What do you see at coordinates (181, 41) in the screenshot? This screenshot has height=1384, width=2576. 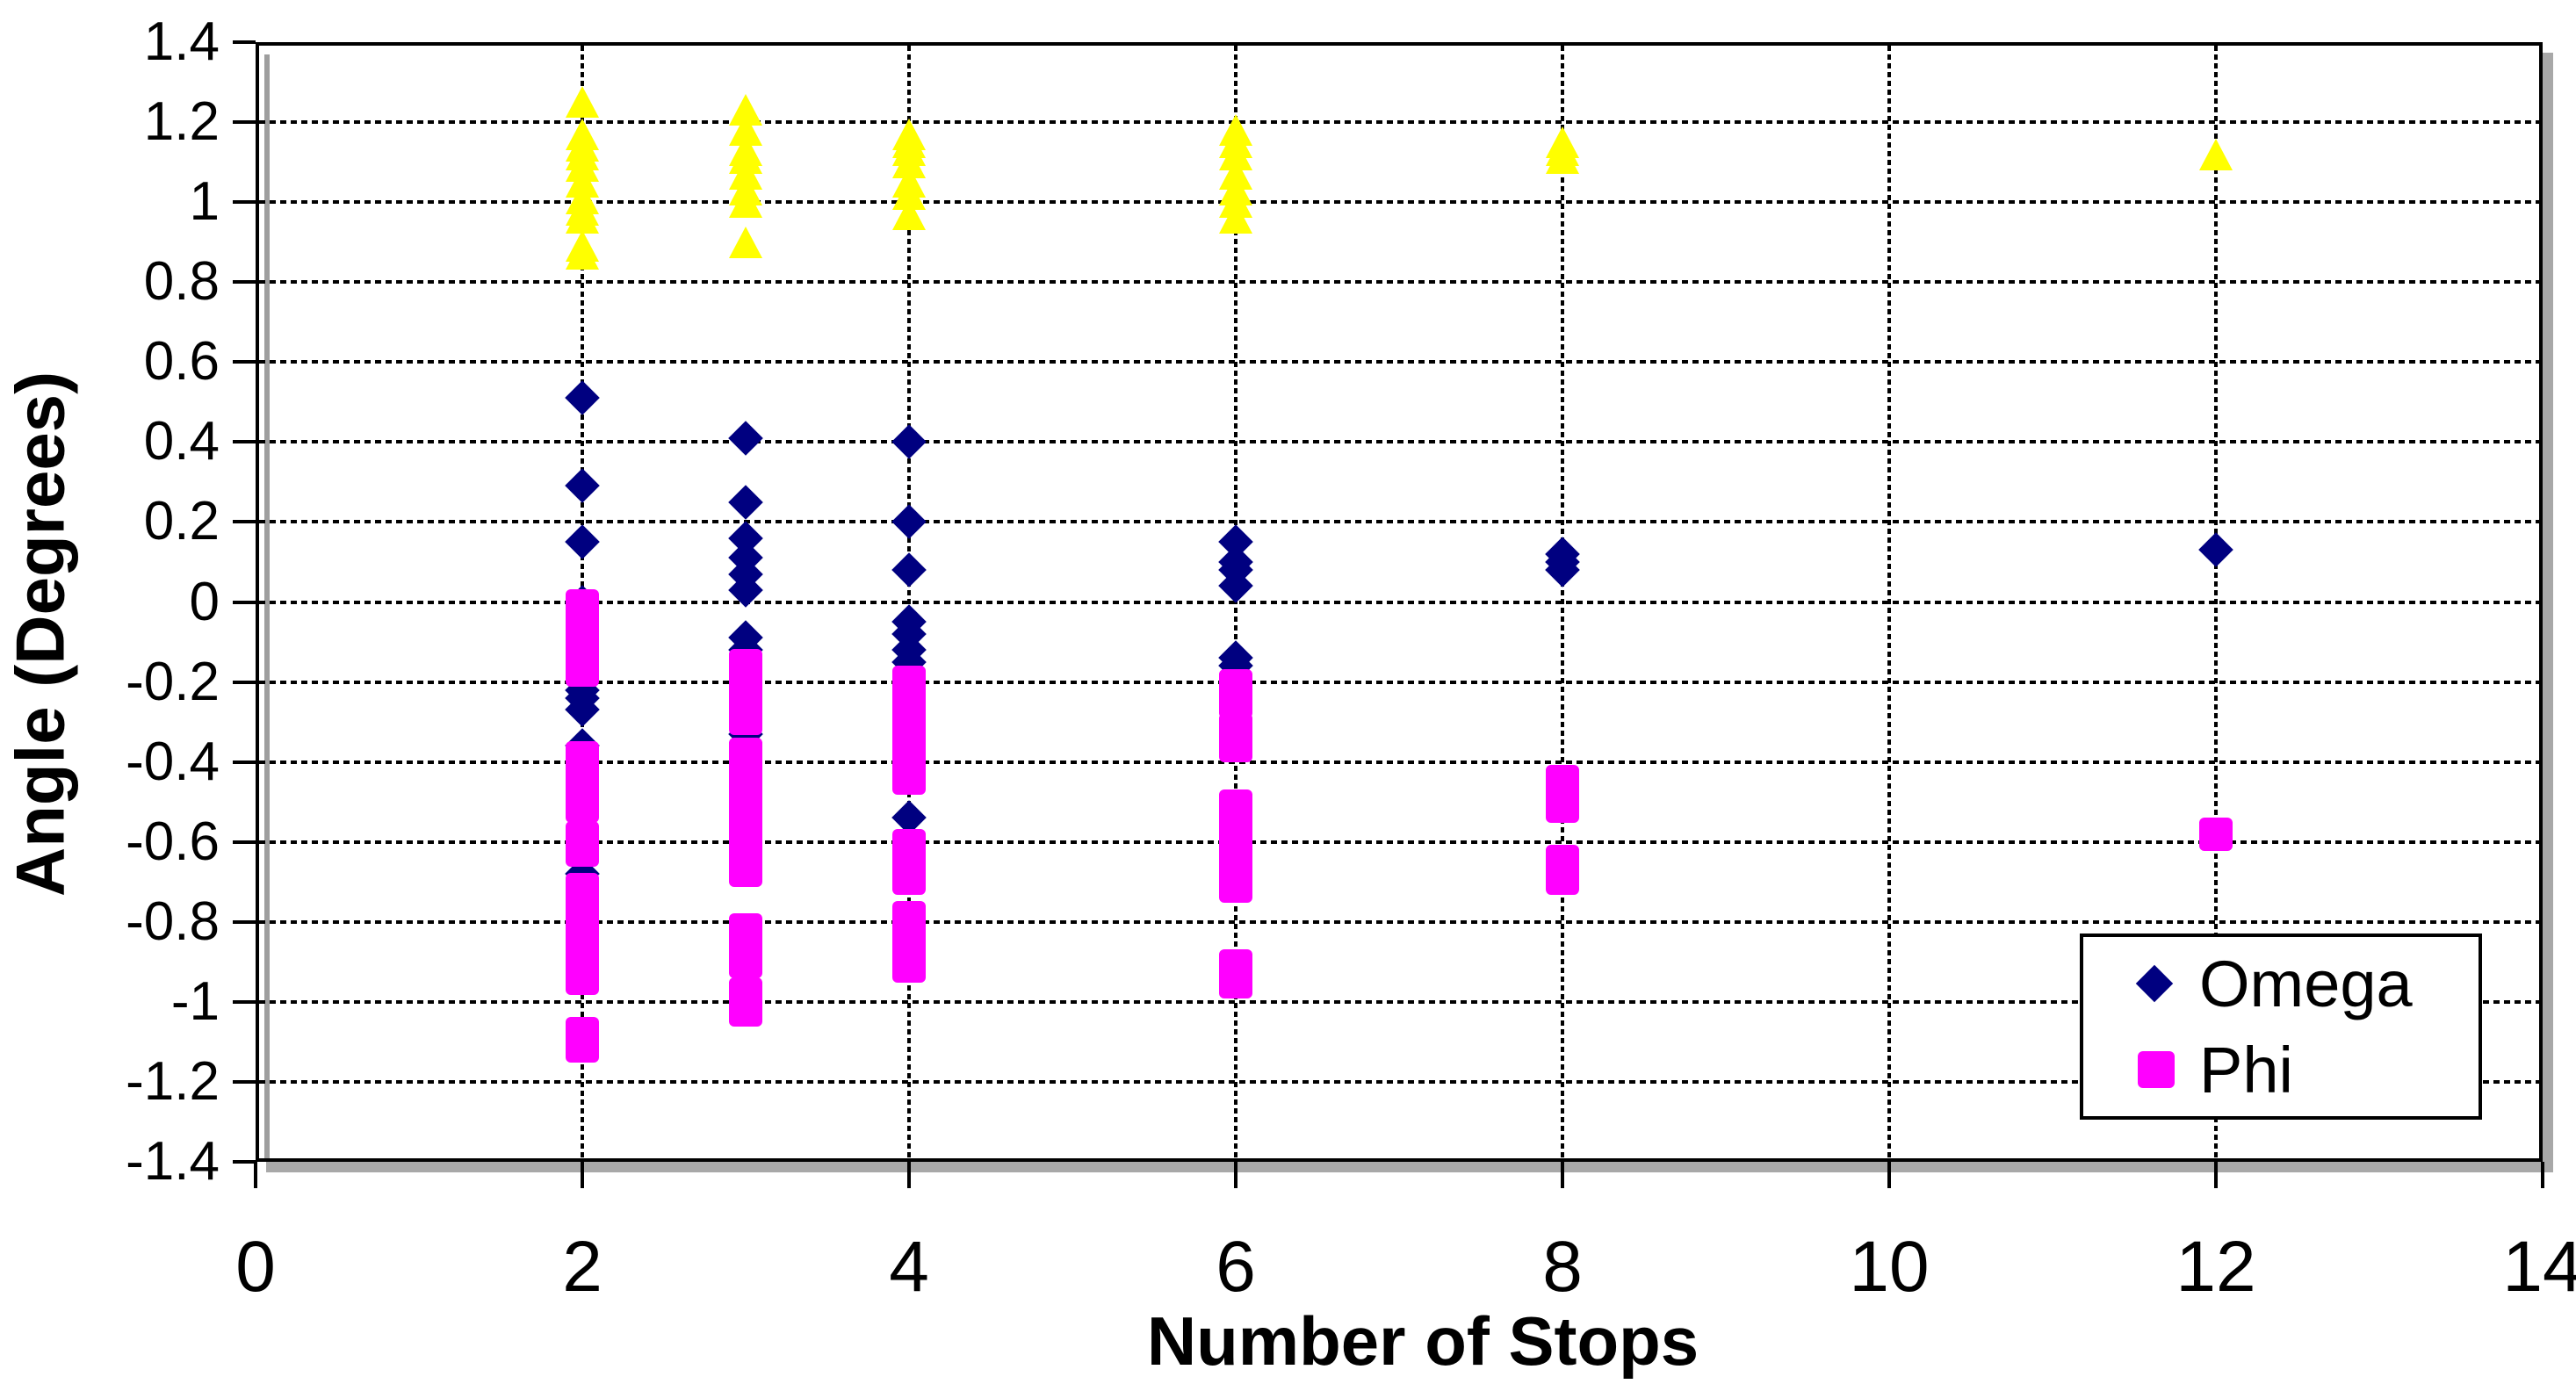 I see `y-tick-label: 1.4` at bounding box center [181, 41].